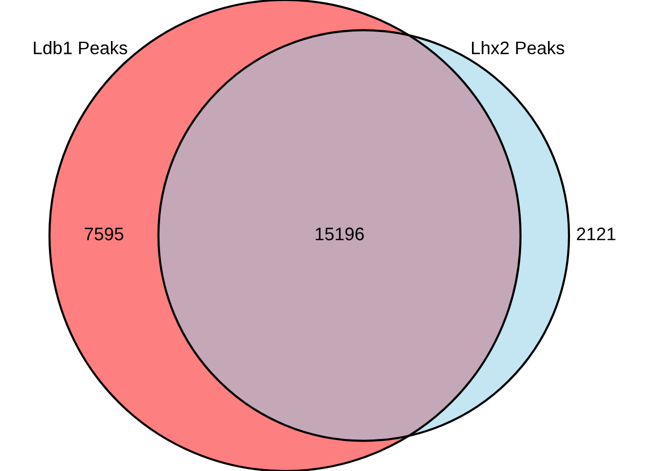 The height and width of the screenshot is (471, 647). I want to click on data-label: 2121, so click(596, 234).